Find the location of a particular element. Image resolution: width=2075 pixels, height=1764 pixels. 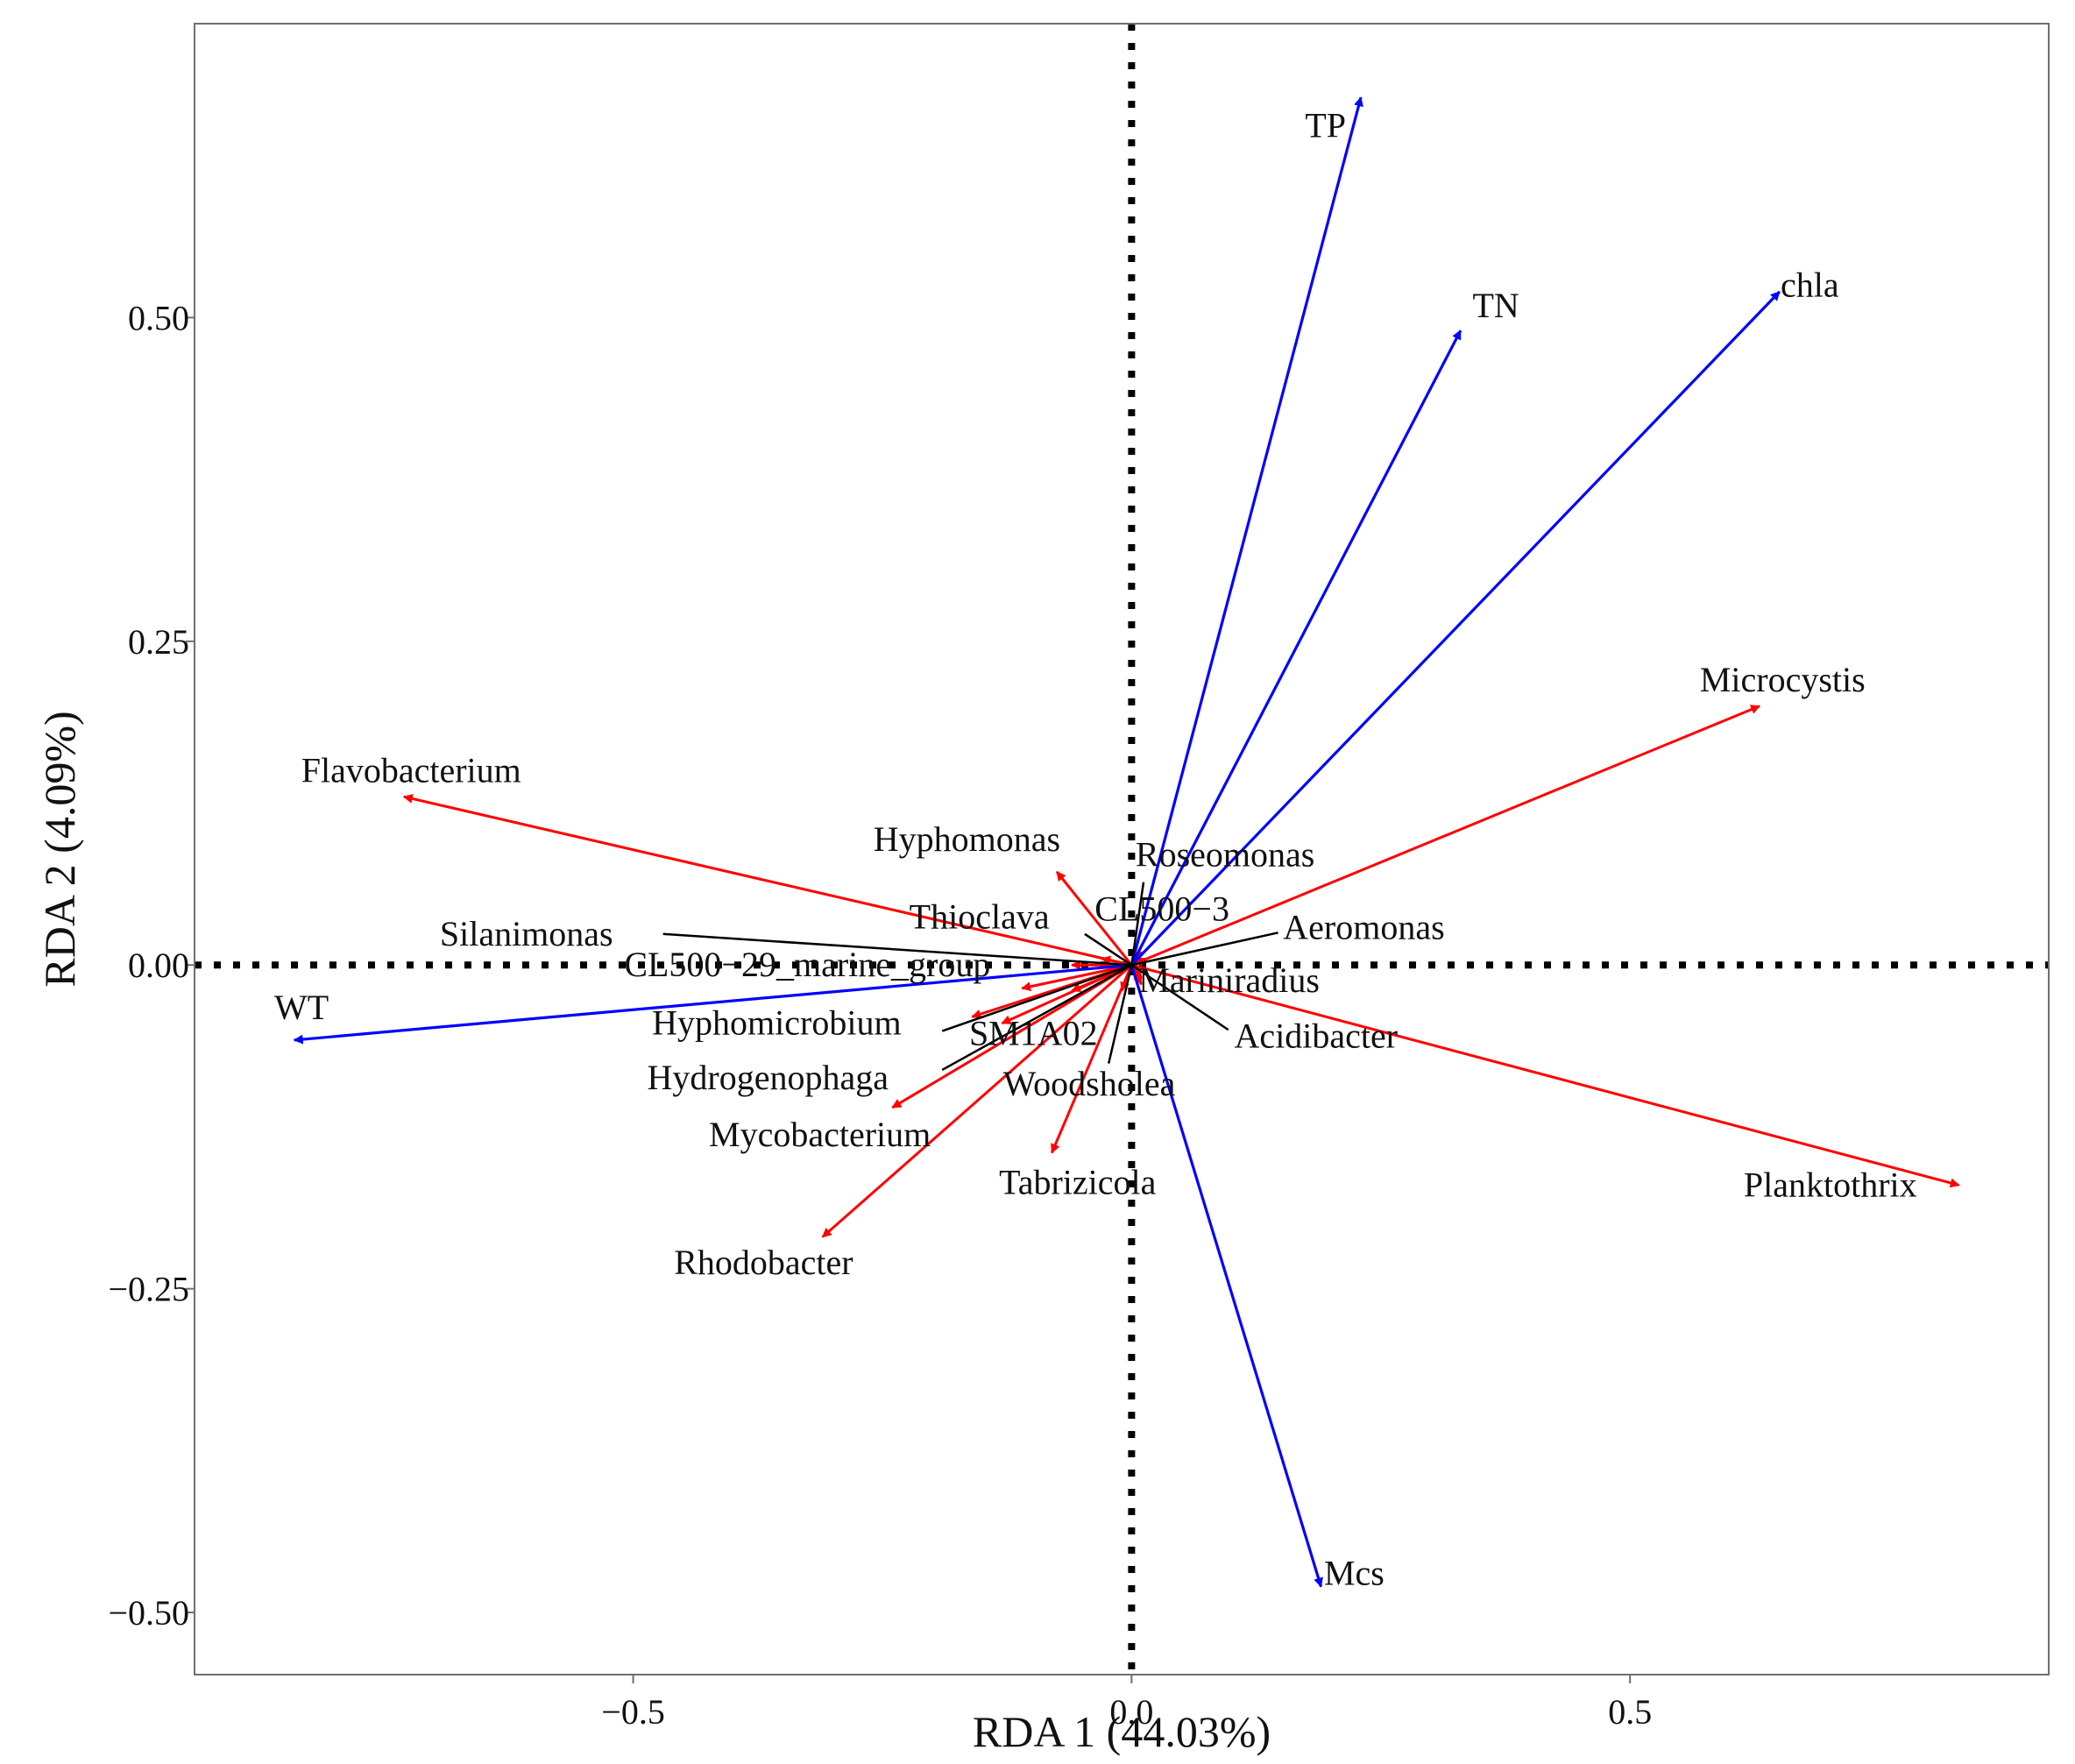

label-acidibacter: Acidibacter is located at coordinates (1317, 1037).